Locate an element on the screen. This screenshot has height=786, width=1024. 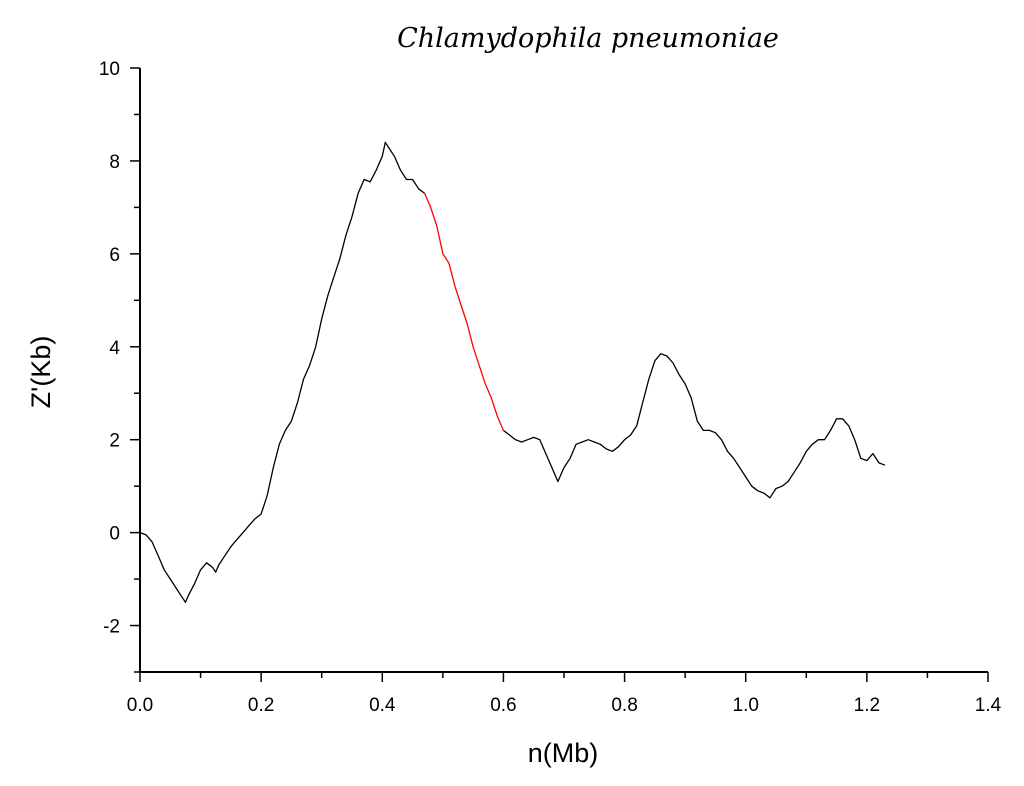
y-tick-label: 0 is located at coordinates (114, 534).